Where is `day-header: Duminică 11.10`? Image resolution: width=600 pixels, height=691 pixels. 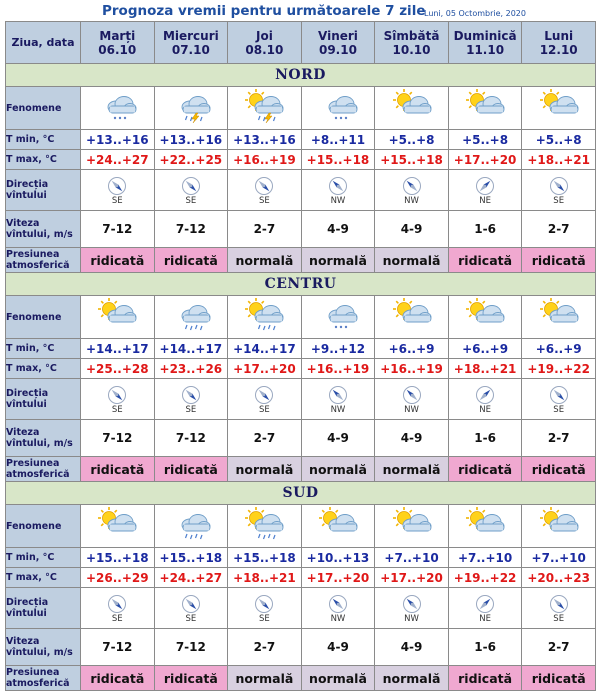 day-header: Duminică 11.10 is located at coordinates (485, 42).